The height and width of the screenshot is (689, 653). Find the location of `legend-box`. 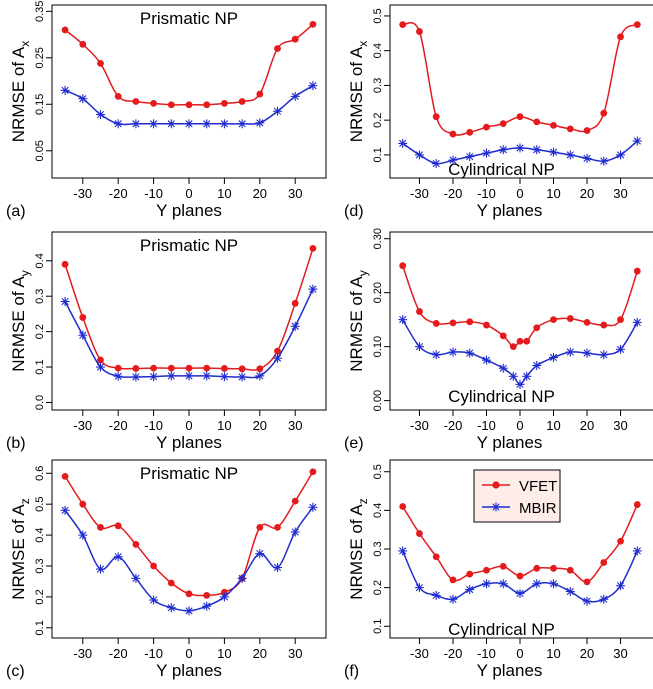

legend-box is located at coordinates (517, 496).